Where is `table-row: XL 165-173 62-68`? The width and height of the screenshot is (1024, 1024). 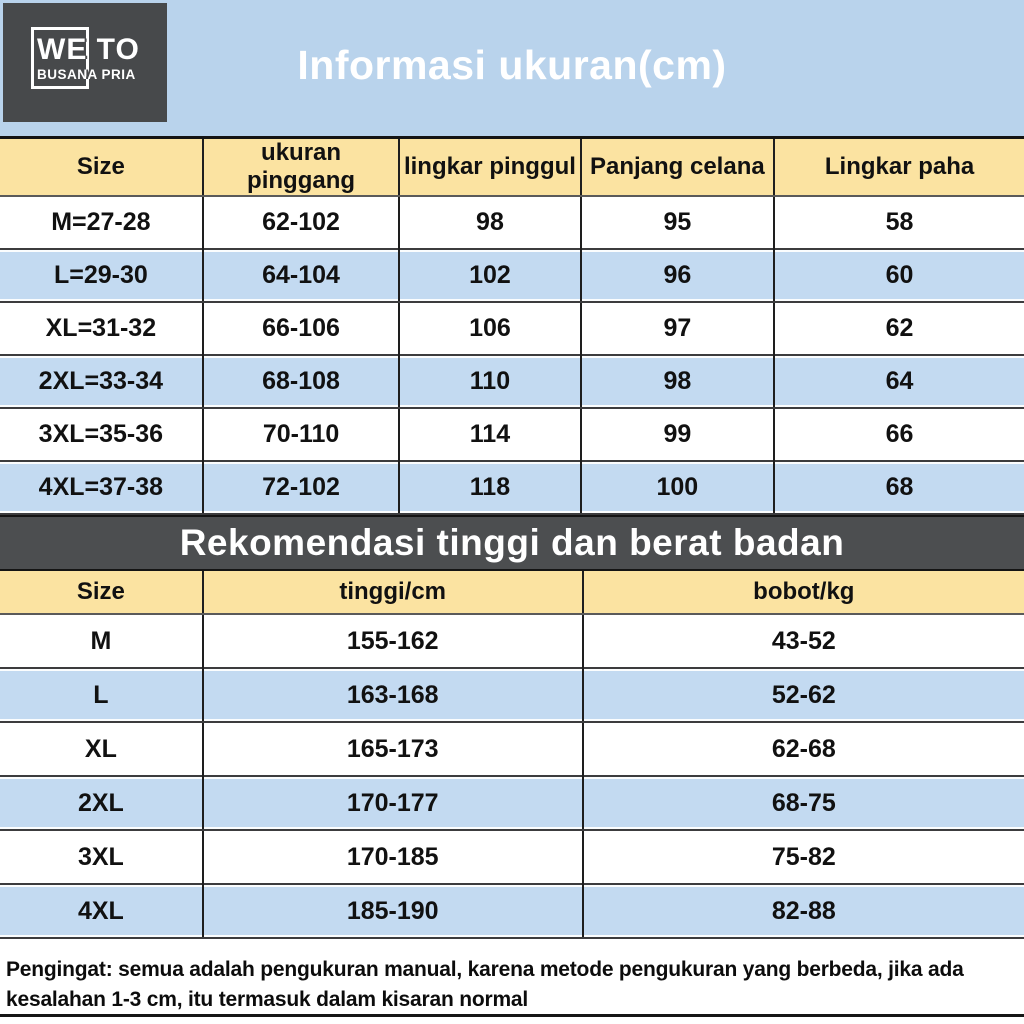 table-row: XL 165-173 62-68 is located at coordinates (512, 749).